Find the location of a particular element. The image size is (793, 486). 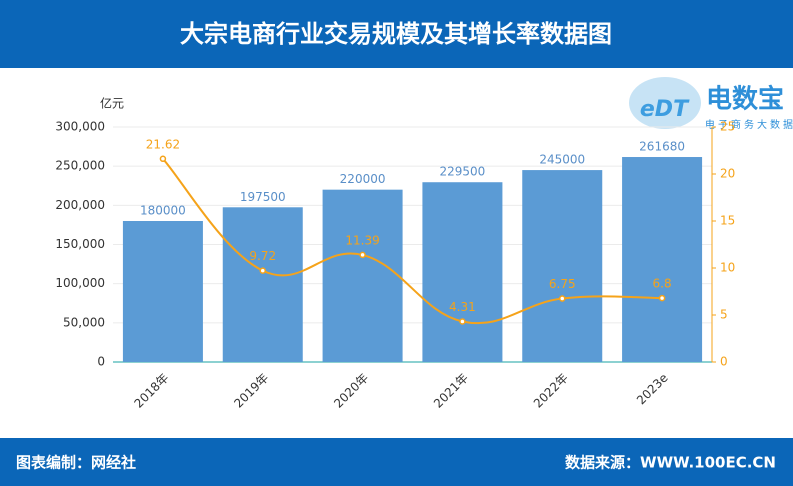

chart-title: 大宗电商行业交易规模及其增长率数据图 is located at coordinates (396, 34).